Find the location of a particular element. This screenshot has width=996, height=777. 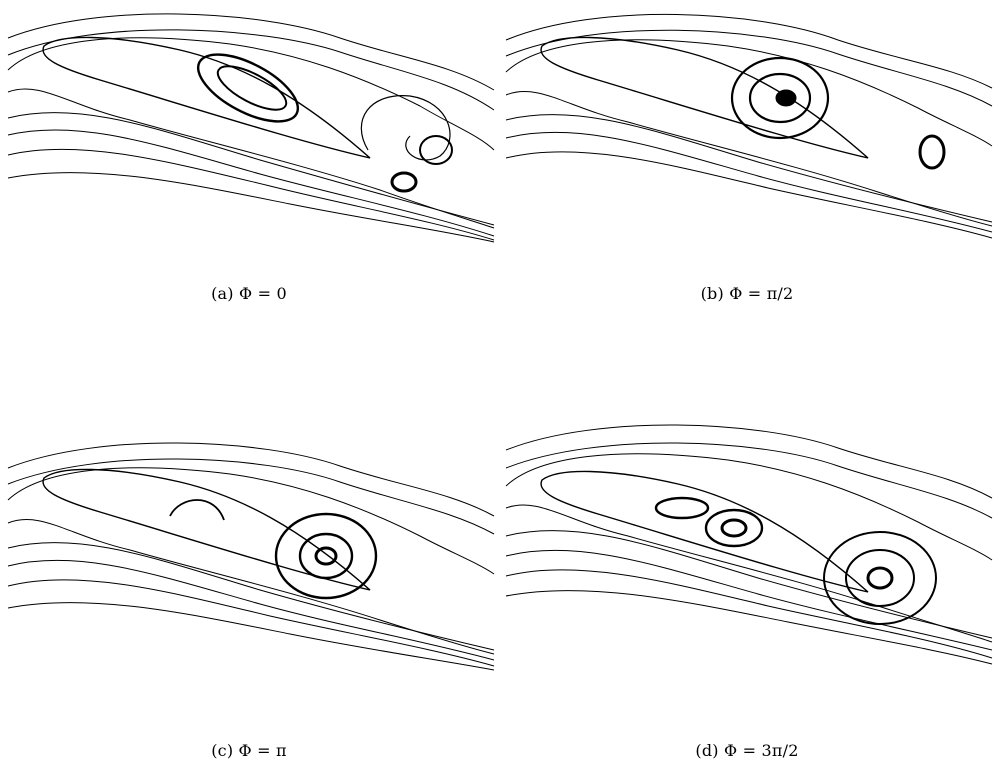

caption-c: (c) Φ = π is located at coordinates (249, 750).